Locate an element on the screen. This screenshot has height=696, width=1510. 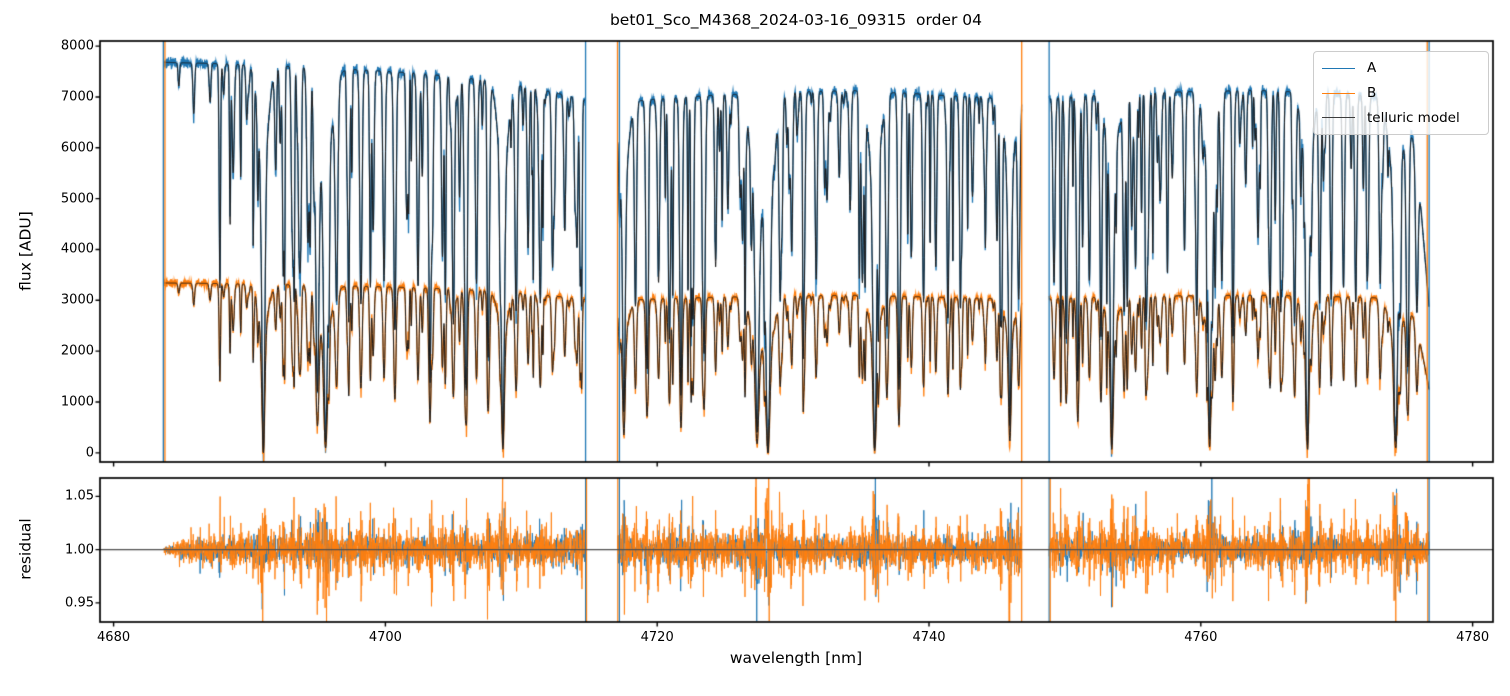
residual-y-axis-label: residual is located at coordinates (25, 549).